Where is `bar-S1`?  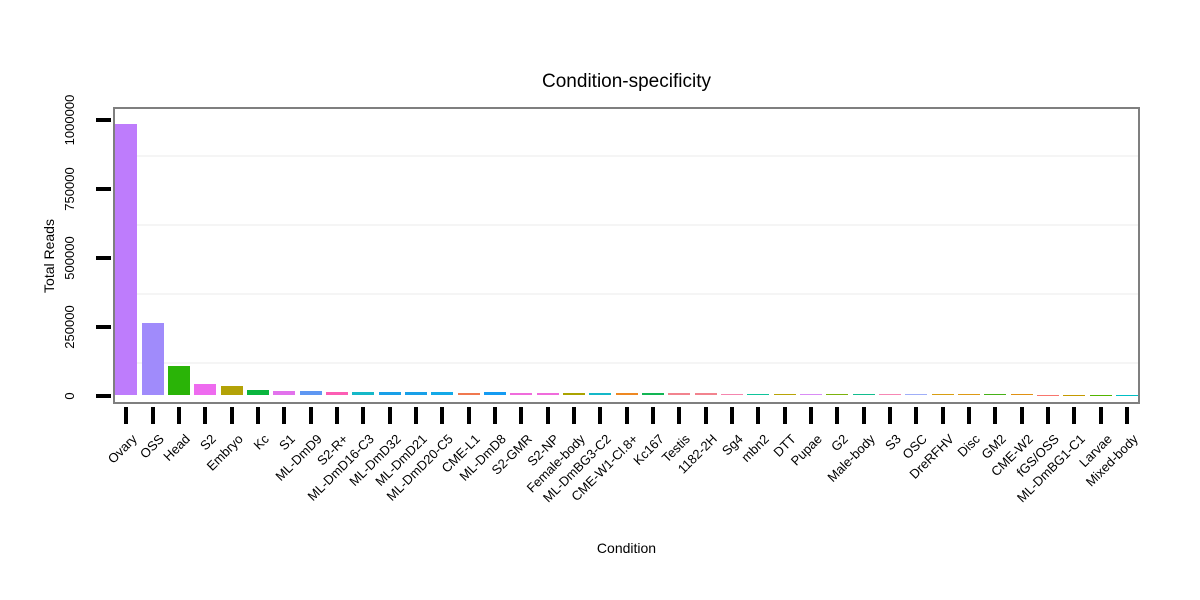 bar-S1 is located at coordinates (284, 393).